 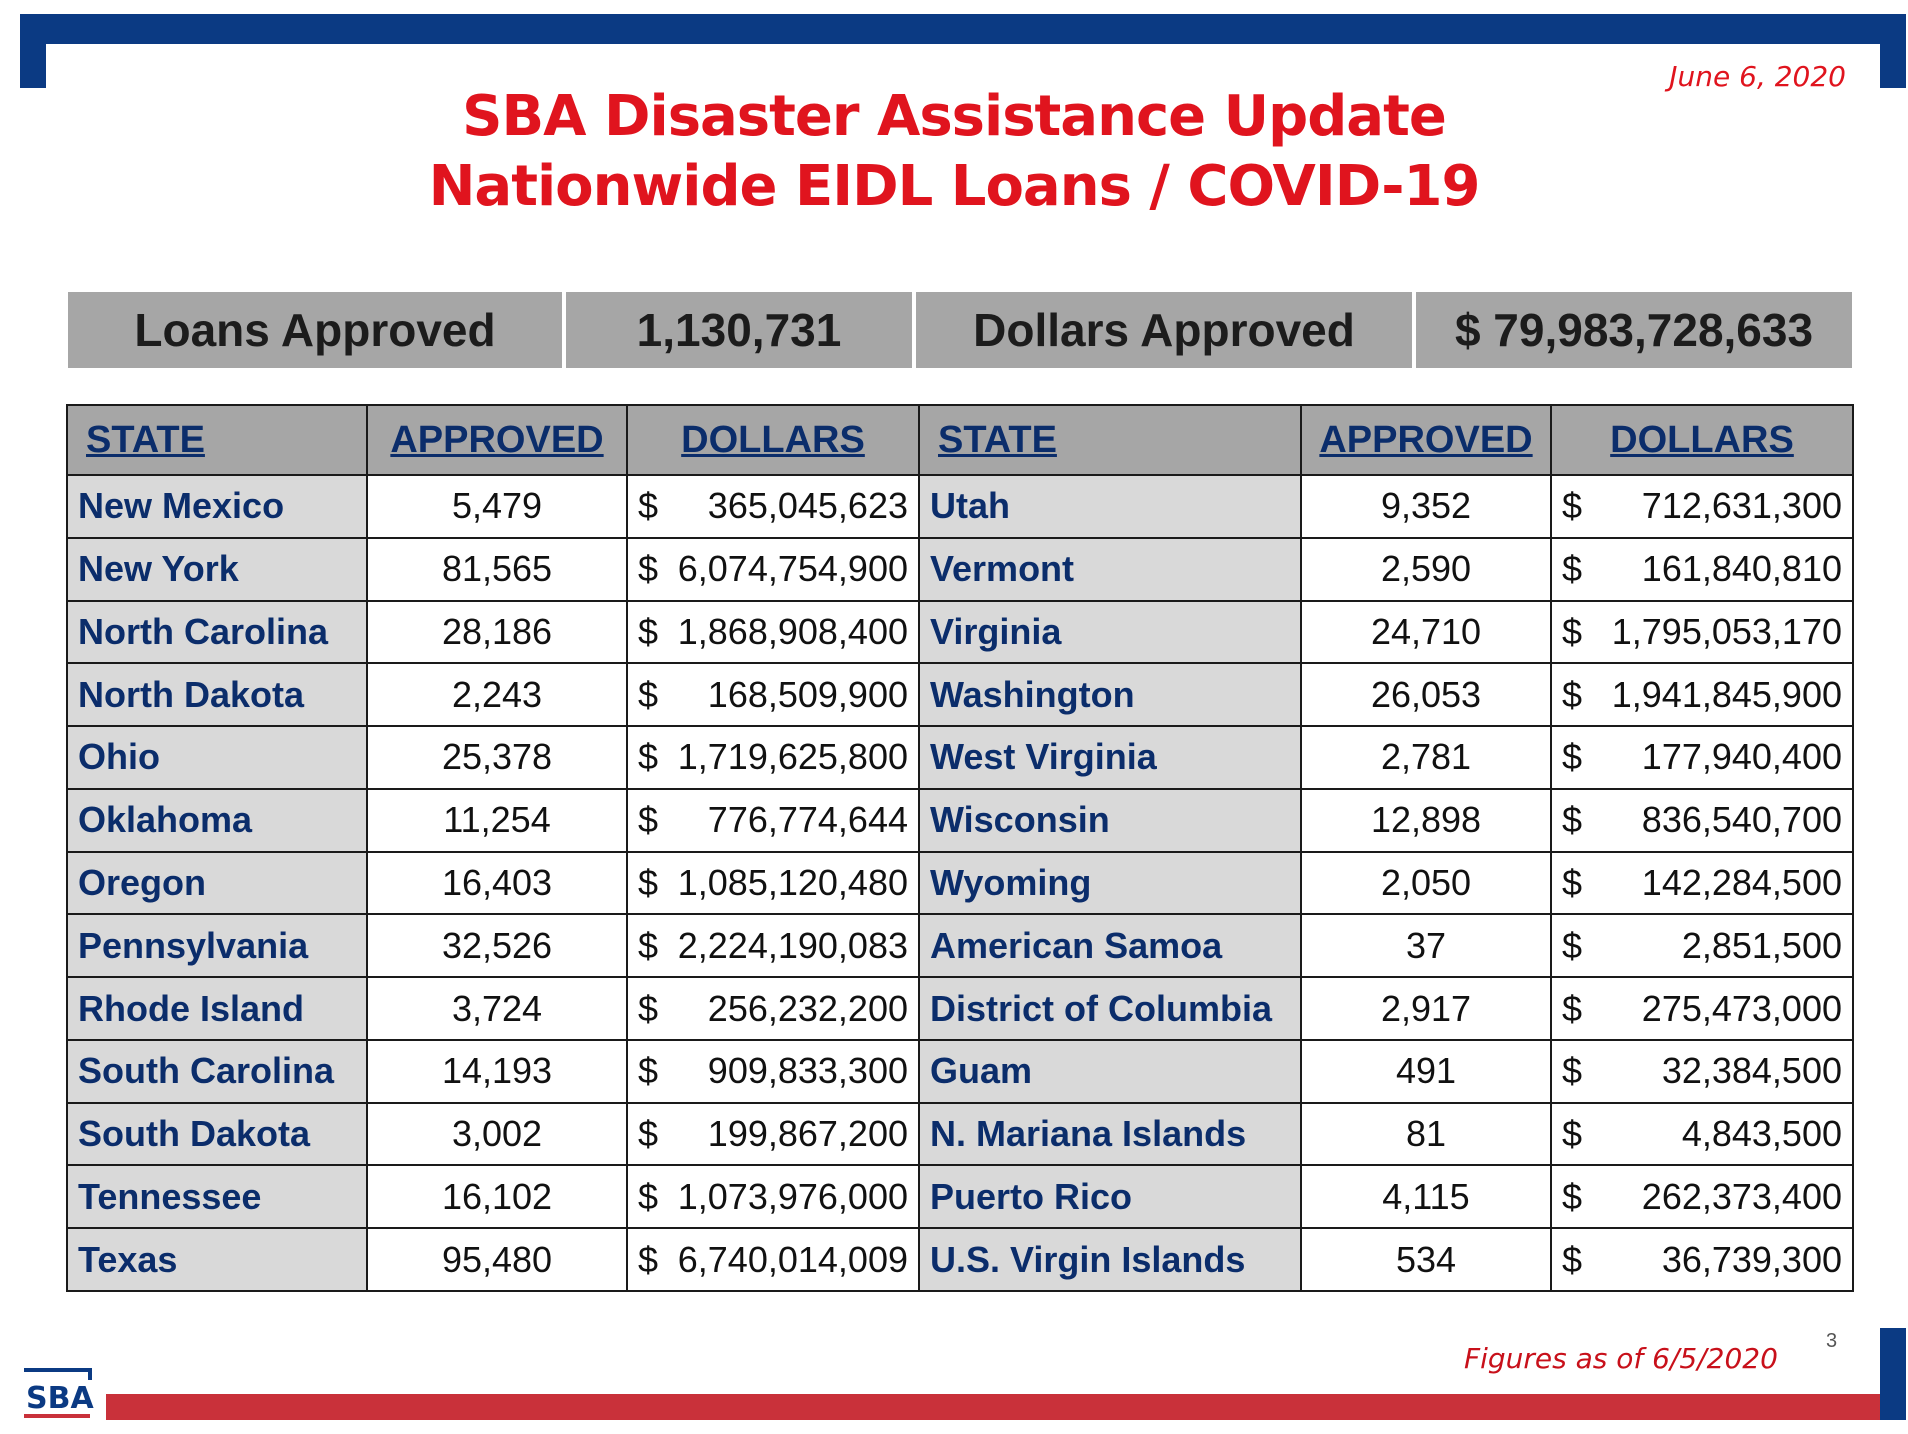 What do you see at coordinates (773, 695) in the screenshot?
I see `dollars-cell: $168,509,900` at bounding box center [773, 695].